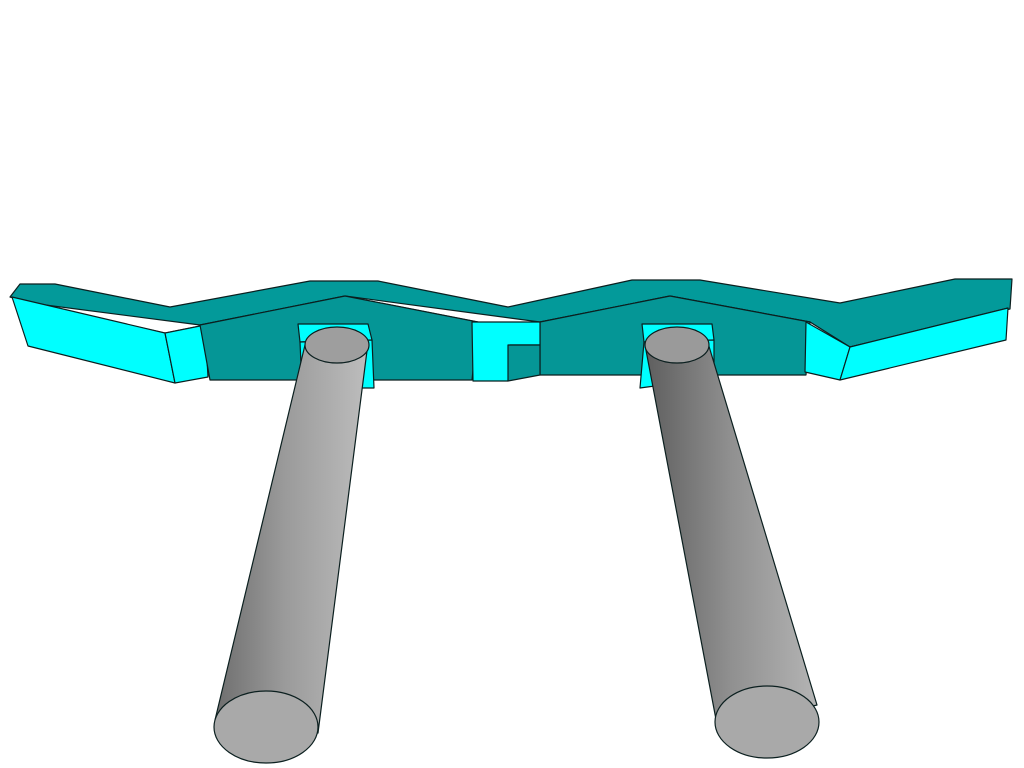 This screenshot has height=768, width=1024. What do you see at coordinates (731, 536) in the screenshot?
I see `cylinder-right-body` at bounding box center [731, 536].